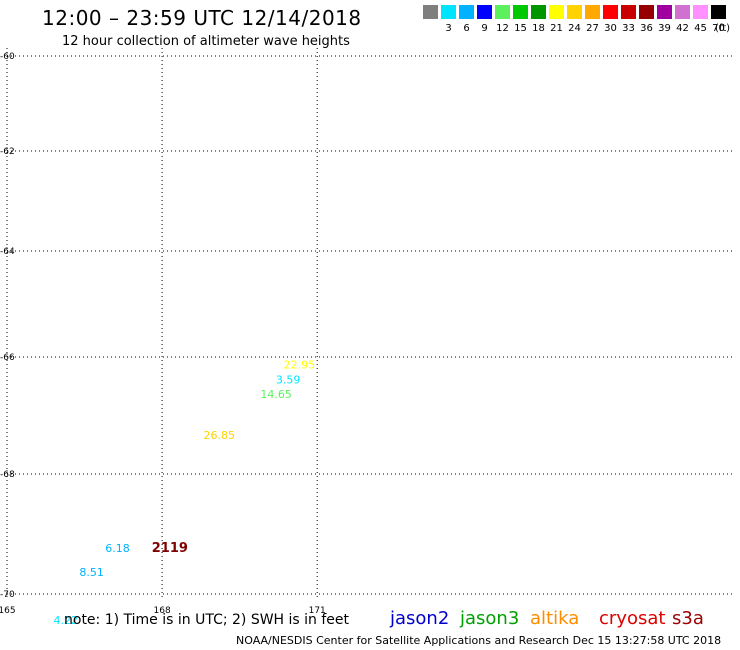 This screenshot has height=650, width=740. What do you see at coordinates (490, 618) in the screenshot?
I see `legend-satellite-jason3: jason3` at bounding box center [490, 618].